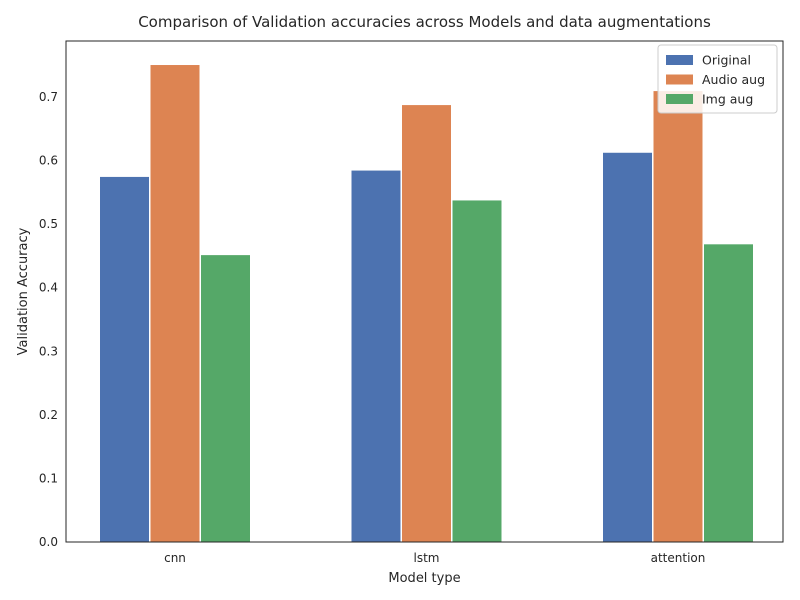 The width and height of the screenshot is (800, 600). What do you see at coordinates (48, 97) in the screenshot?
I see `y-tick-label: 0.7` at bounding box center [48, 97].